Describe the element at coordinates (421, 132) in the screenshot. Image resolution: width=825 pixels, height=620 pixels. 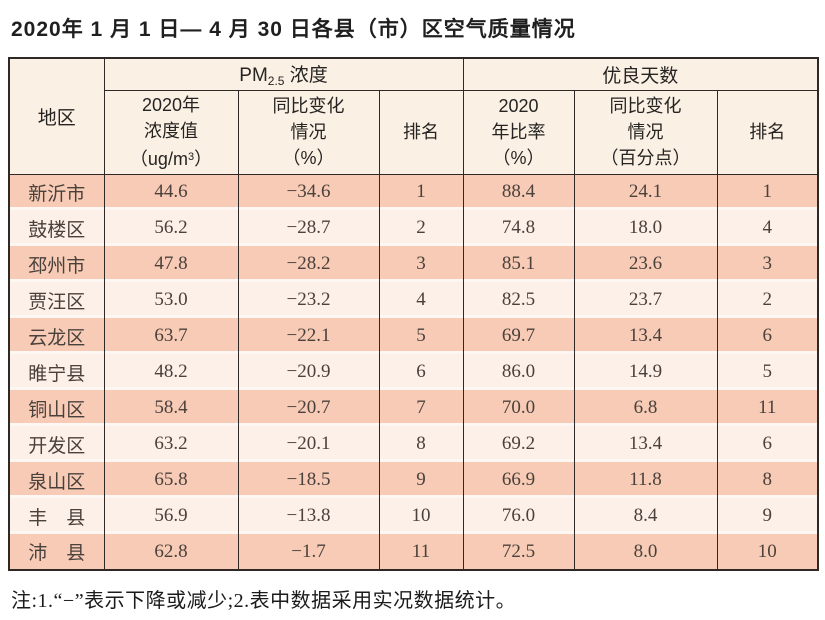
I see `header-pm-rank: 排名` at that location.